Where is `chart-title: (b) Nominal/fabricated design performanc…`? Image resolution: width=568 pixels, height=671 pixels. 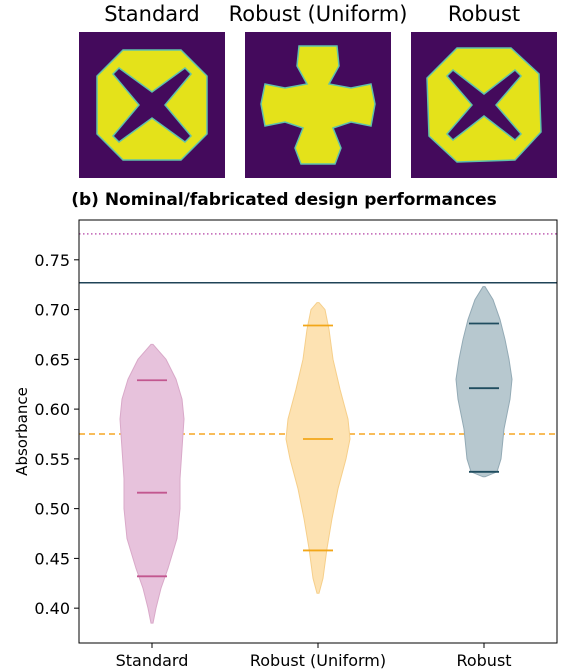
chart-title: (b) Nominal/fabricated design performanc… is located at coordinates (284, 200).